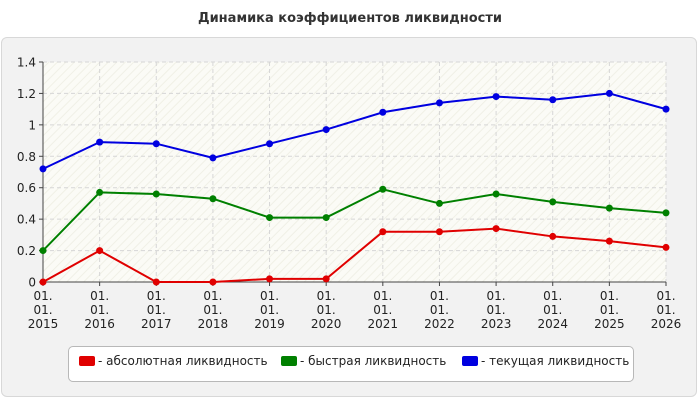 This screenshot has width=700, height=400. What do you see at coordinates (183, 361) in the screenshot?
I see `legend-label: - абсолютная ликвидность` at bounding box center [183, 361].